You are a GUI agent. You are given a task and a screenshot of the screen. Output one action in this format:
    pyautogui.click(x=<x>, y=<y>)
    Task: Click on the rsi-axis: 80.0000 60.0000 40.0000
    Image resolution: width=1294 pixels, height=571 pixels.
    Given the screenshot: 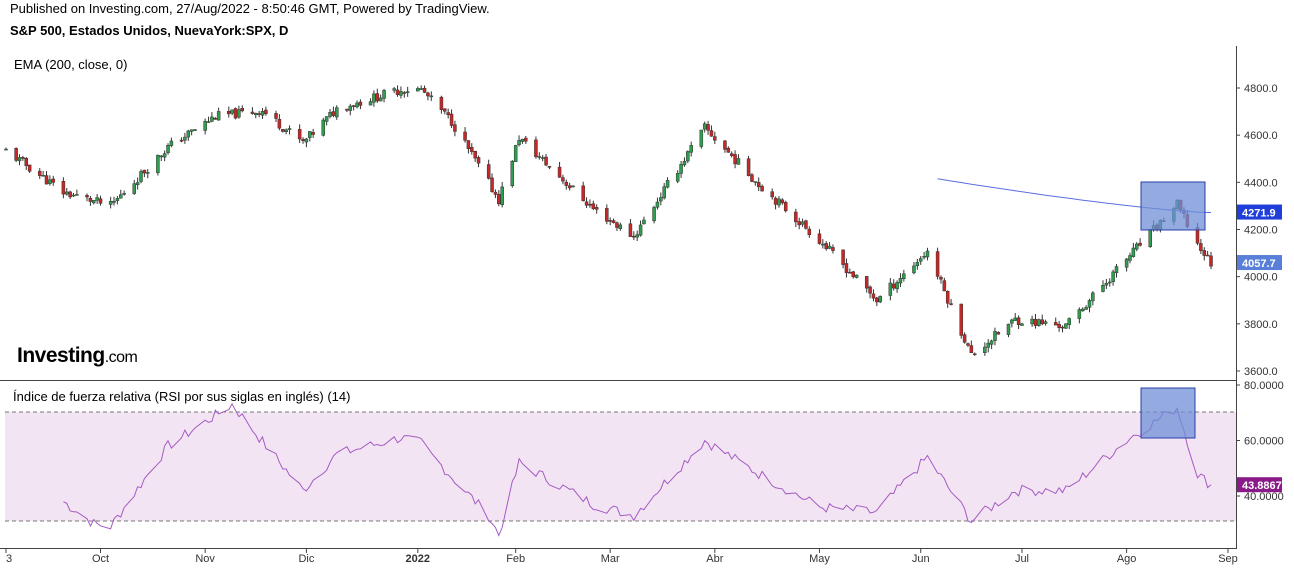 What is the action you would take?
    pyautogui.click(x=1260, y=441)
    